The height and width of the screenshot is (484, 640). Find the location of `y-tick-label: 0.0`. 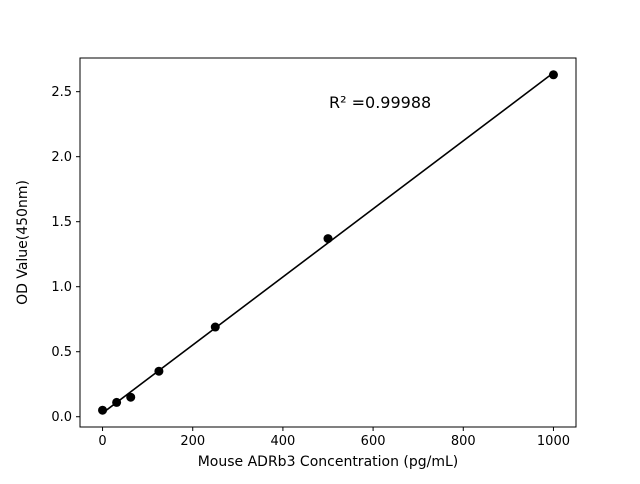

y-tick-label: 0.0 is located at coordinates (61, 417).